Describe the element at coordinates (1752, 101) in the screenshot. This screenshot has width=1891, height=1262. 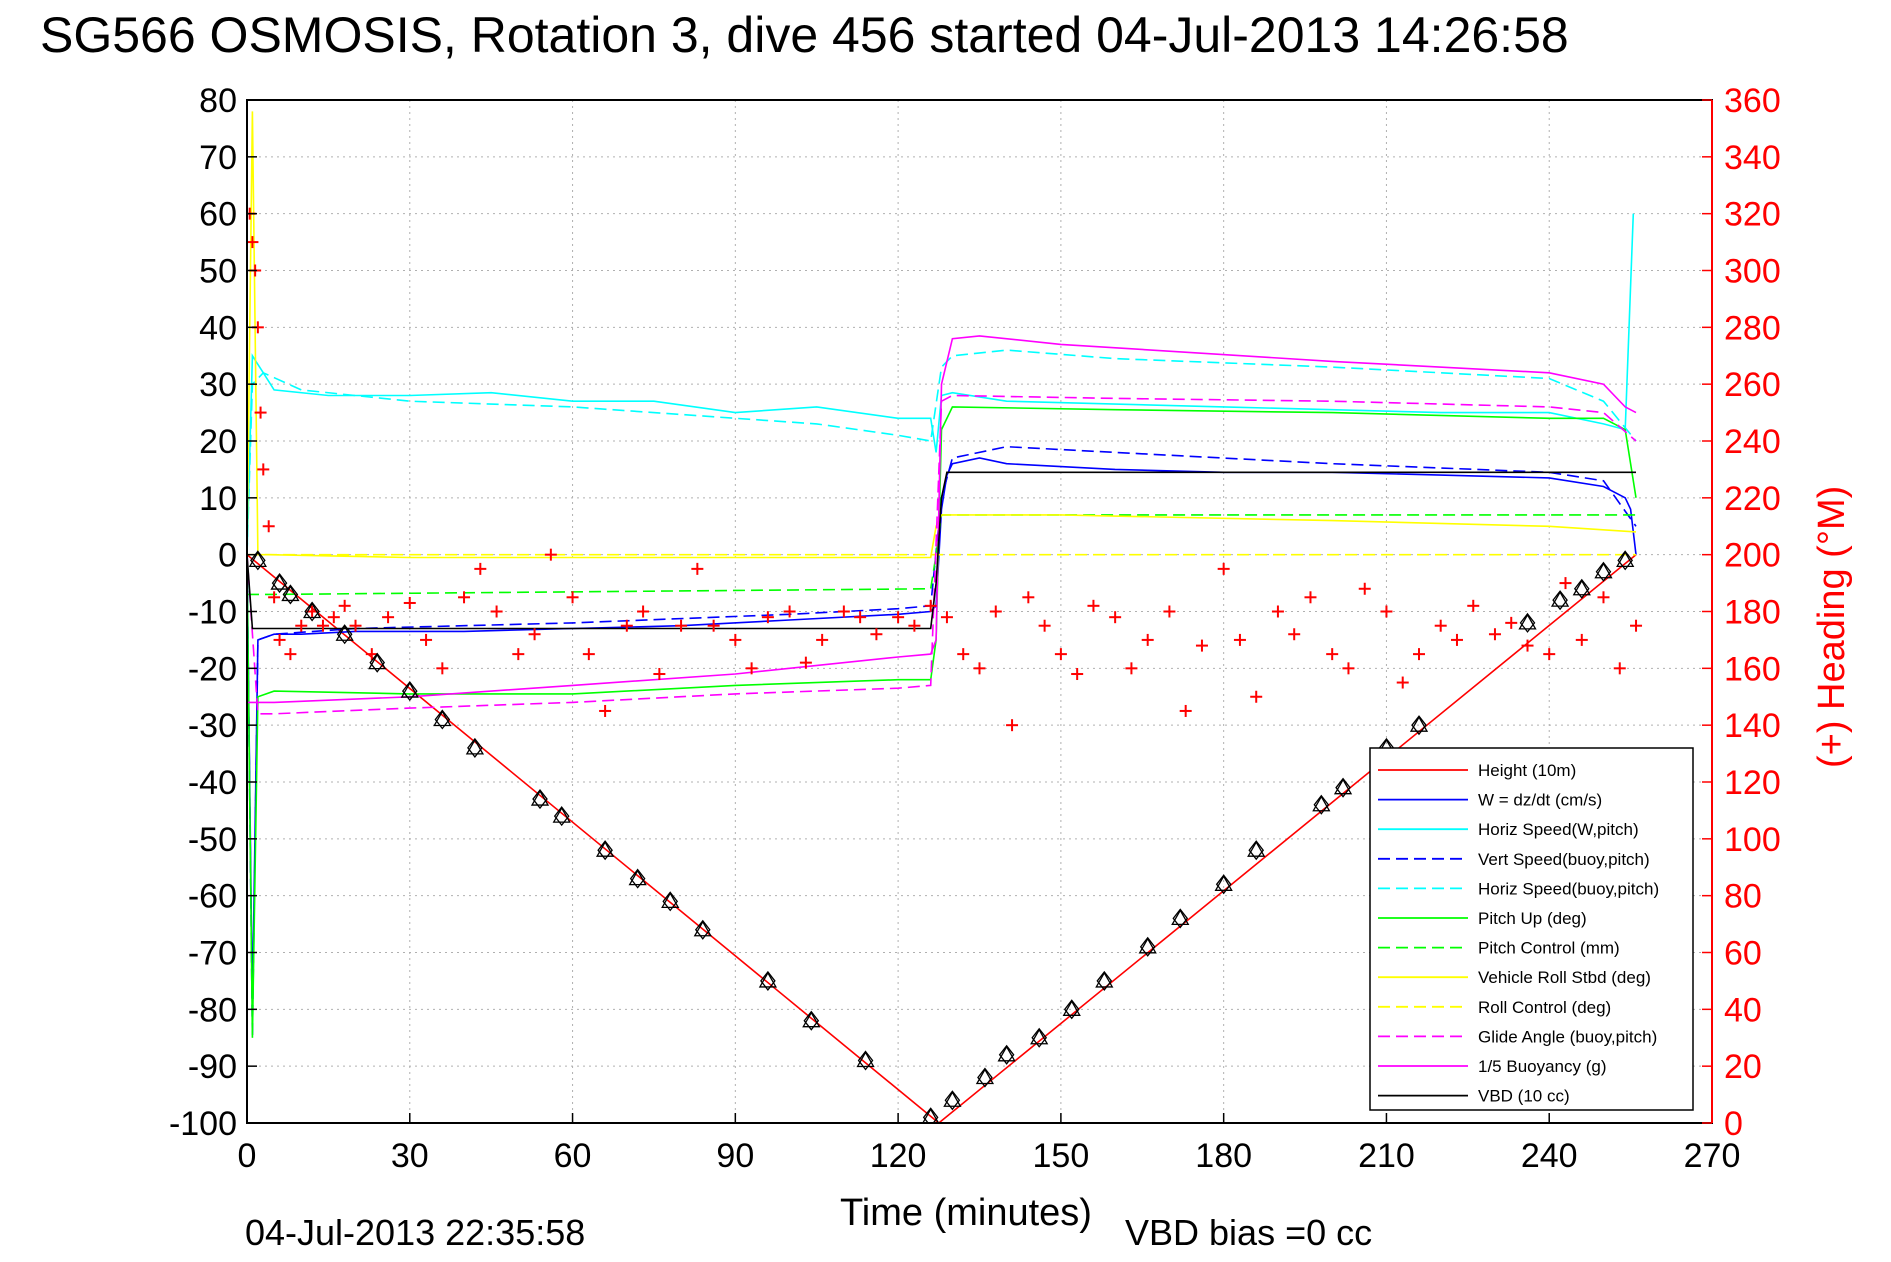
I see `y-right-tick-label: 360` at that location.